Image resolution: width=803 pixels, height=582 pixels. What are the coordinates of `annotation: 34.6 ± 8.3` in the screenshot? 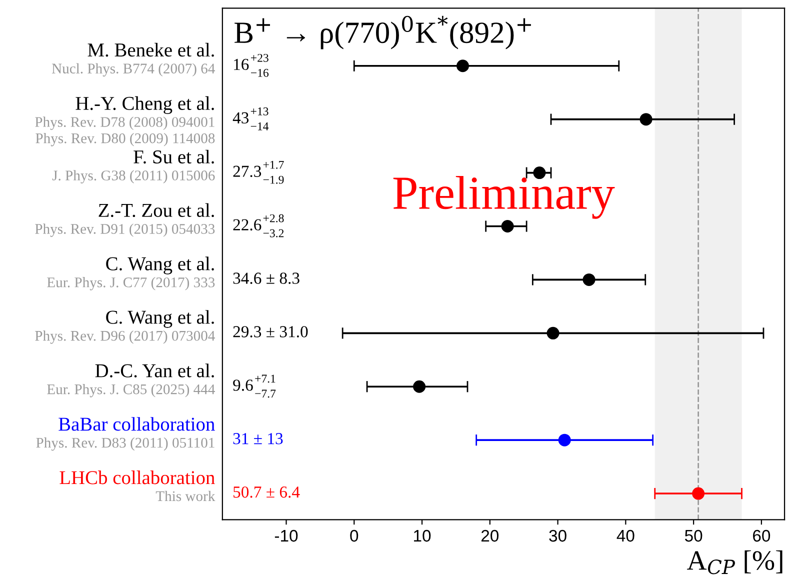 It's located at (266, 278).